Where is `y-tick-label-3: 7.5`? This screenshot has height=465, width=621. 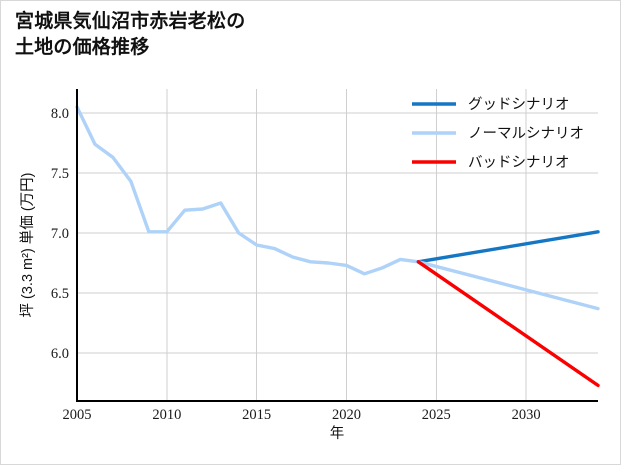
y-tick-label-3: 7.5 is located at coordinates (60, 174).